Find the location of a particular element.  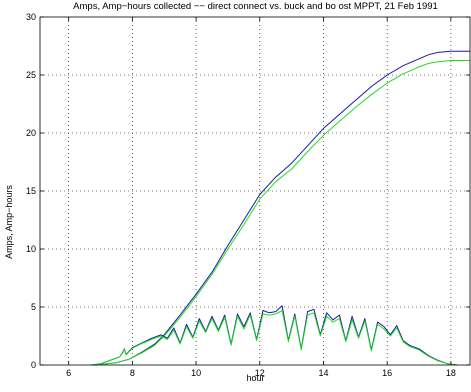

y-tick-label: 5 is located at coordinates (33, 307).